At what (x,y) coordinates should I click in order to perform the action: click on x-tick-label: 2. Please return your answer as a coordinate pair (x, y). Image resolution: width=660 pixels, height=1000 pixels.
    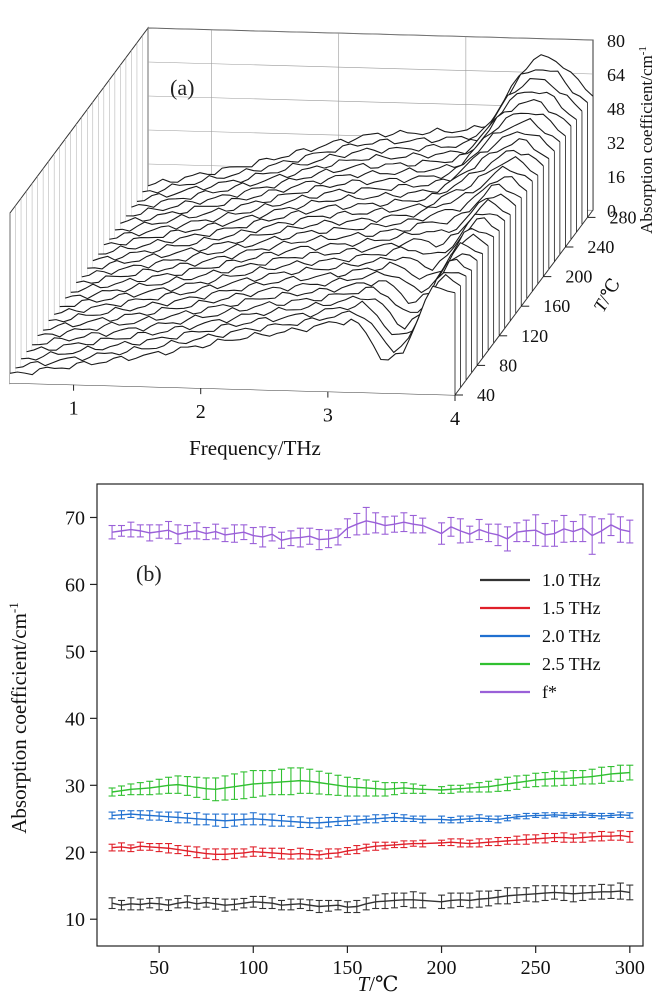
    Looking at the image, I should click on (201, 412).